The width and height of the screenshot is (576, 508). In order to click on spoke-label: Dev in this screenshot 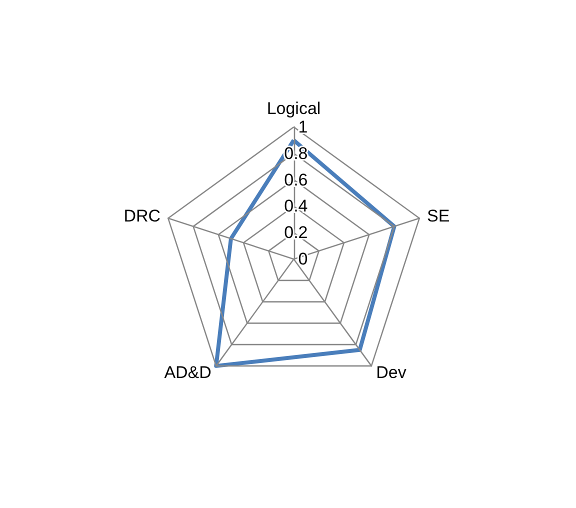, I will do `click(391, 372)`.